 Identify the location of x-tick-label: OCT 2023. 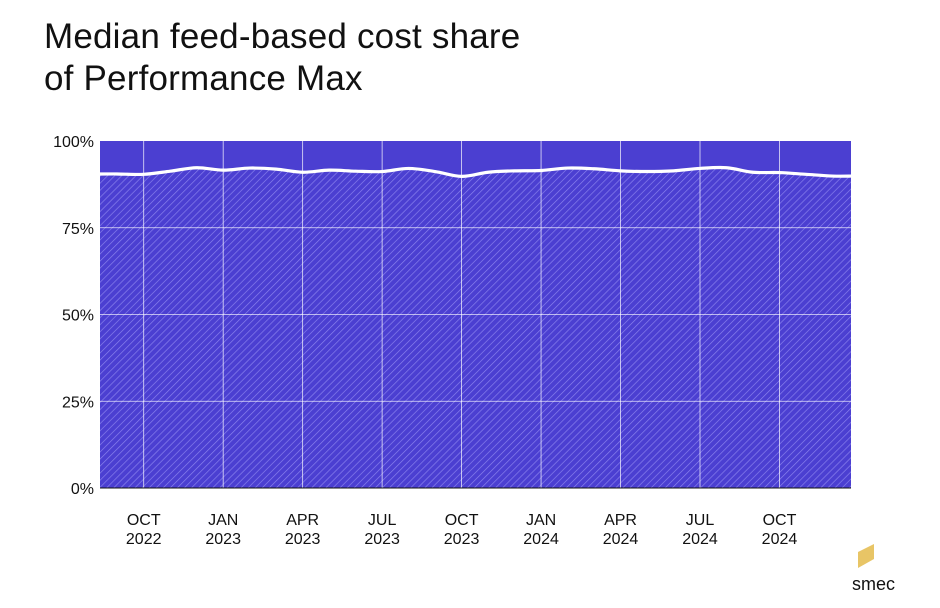
(462, 530).